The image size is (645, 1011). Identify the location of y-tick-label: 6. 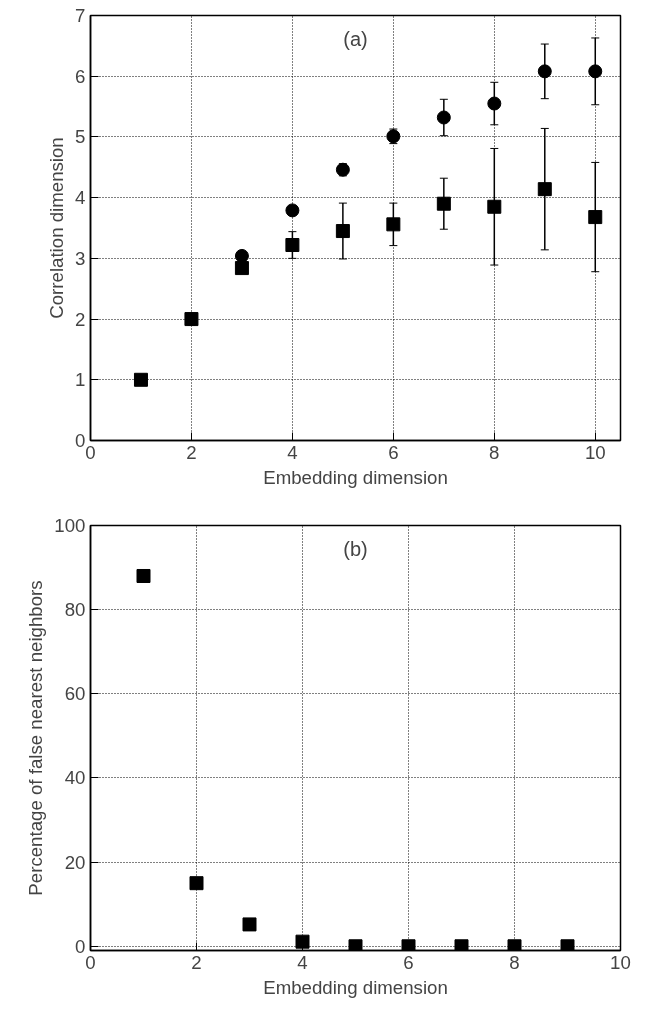
(80, 76).